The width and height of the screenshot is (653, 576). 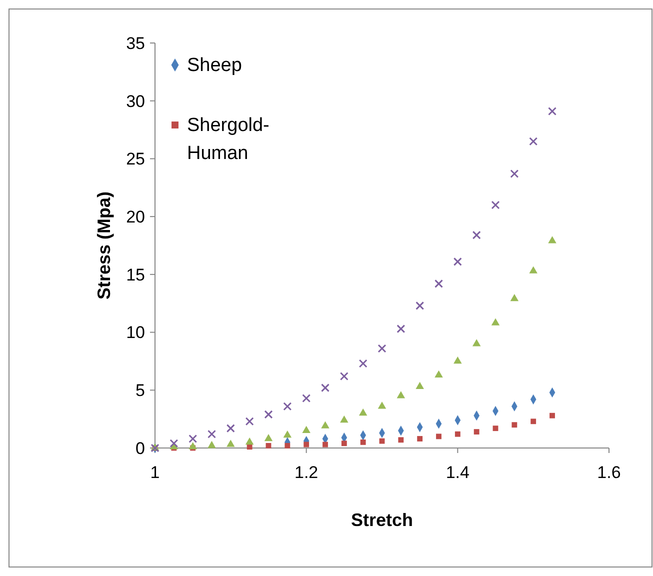 I want to click on y-tick-label: 5, so click(x=140, y=390).